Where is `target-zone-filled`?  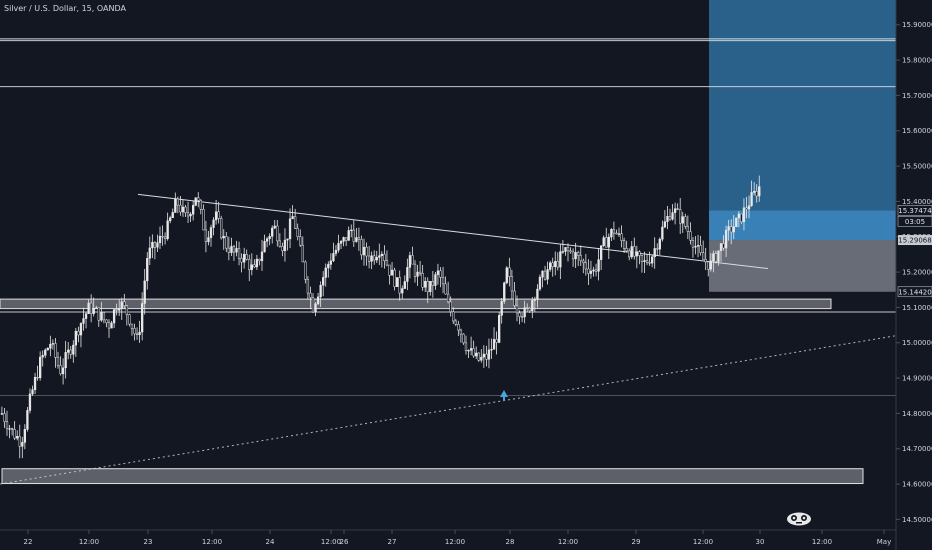
target-zone-filled is located at coordinates (802, 225).